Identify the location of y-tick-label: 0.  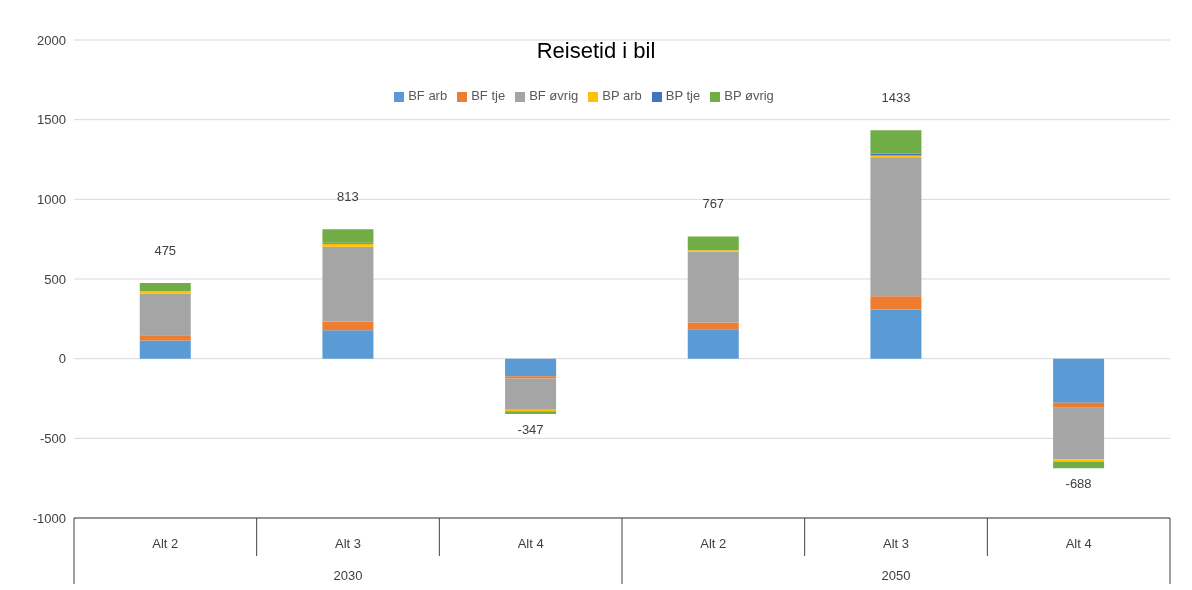
(62, 359).